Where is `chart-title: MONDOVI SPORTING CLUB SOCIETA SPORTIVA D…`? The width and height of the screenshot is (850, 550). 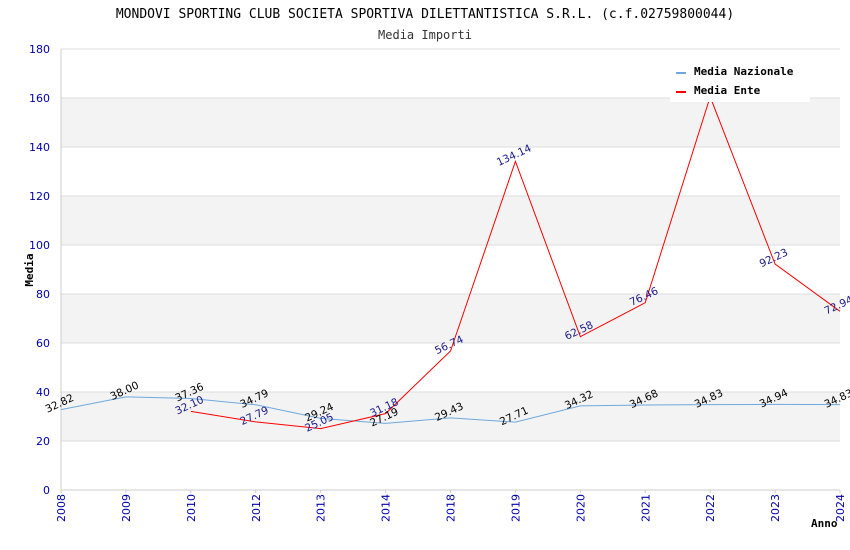 chart-title: MONDOVI SPORTING CLUB SOCIETA SPORTIVA D… is located at coordinates (425, 14).